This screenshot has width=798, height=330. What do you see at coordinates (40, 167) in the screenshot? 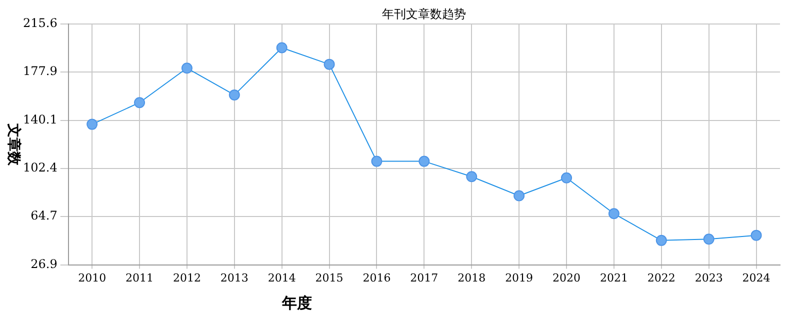
I see `y-tick-label: 102.4` at bounding box center [40, 167].